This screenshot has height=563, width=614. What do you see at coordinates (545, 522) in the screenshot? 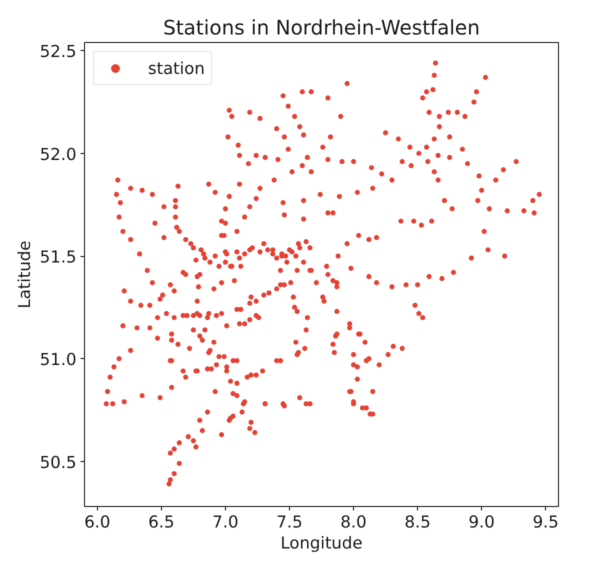
I see `x-tick-label: 9.5` at bounding box center [545, 522].